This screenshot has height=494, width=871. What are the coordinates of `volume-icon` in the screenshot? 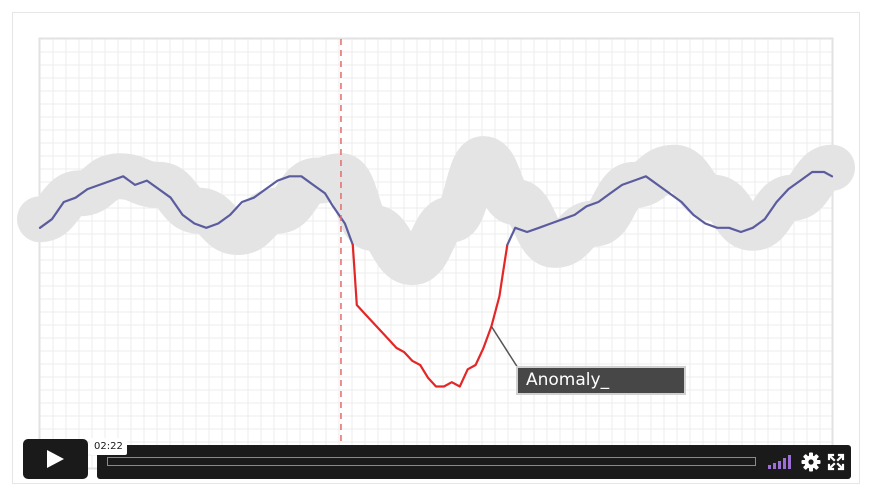 It's located at (780, 462).